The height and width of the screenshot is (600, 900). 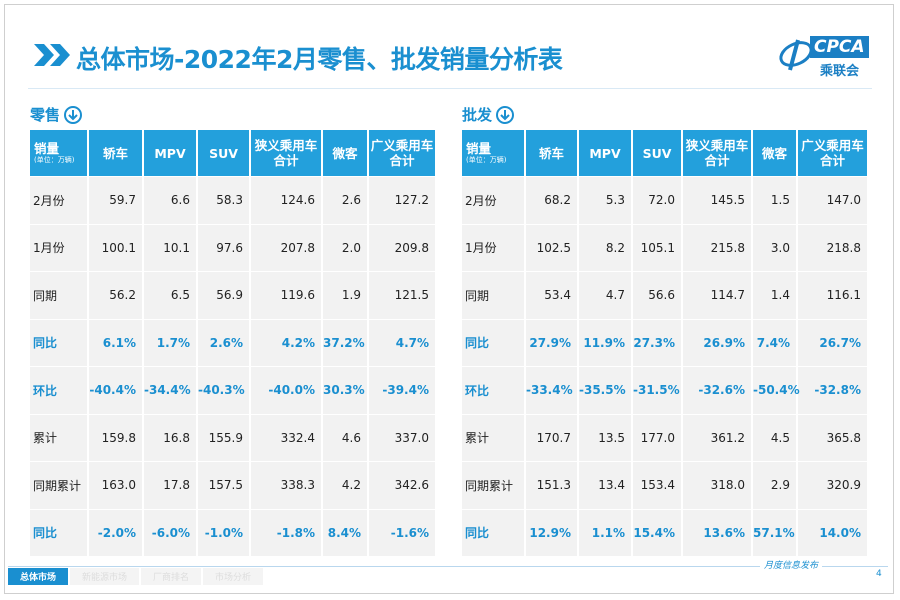 I want to click on cell: -39.4%, so click(x=402, y=390).